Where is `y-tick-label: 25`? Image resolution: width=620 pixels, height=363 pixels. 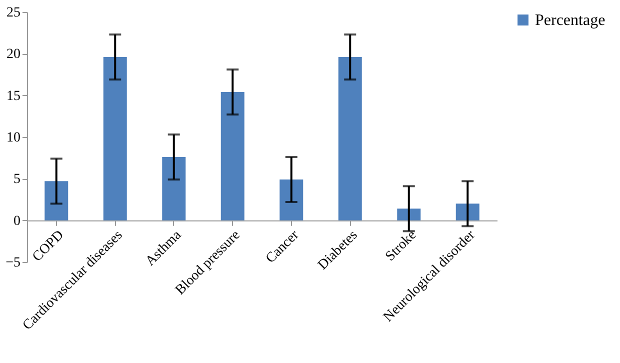
y-tick-label: 25 is located at coordinates (13, 13).